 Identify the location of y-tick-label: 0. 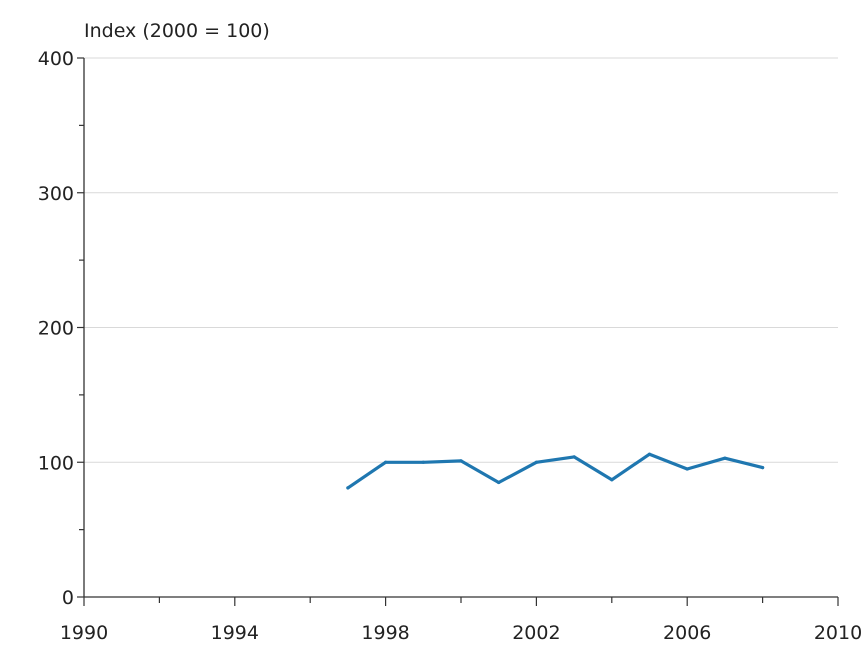
(68, 598).